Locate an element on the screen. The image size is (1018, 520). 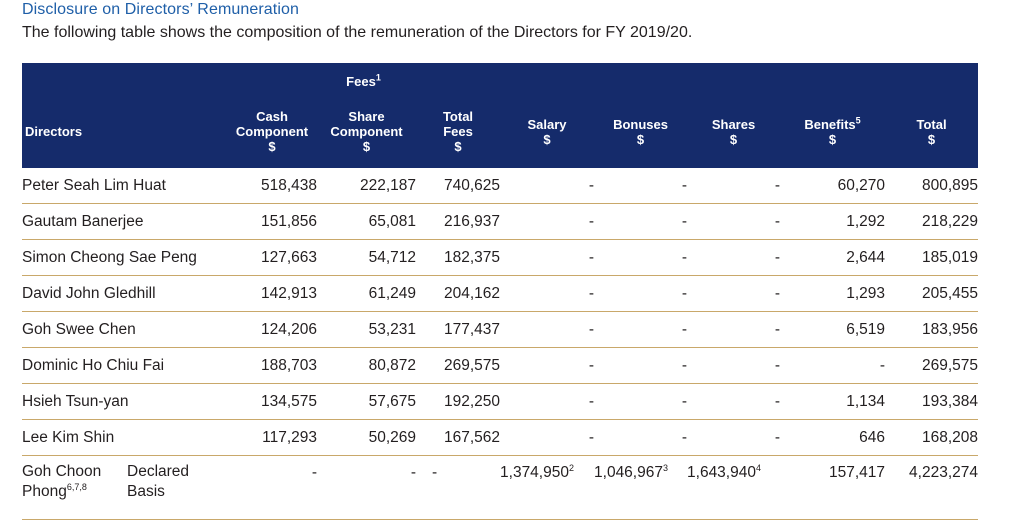
bonuses-header: Bonuses $ is located at coordinates (641, 133).